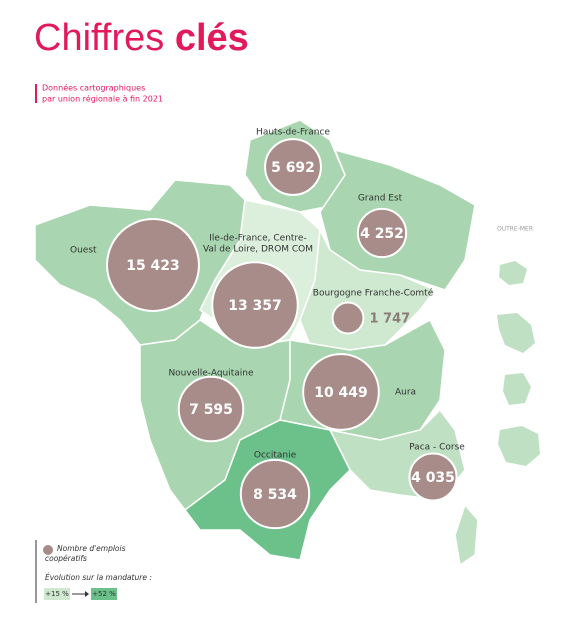 Image resolution: width=570 pixels, height=621 pixels. What do you see at coordinates (405, 393) in the screenshot?
I see `region-label: Aura` at bounding box center [405, 393].